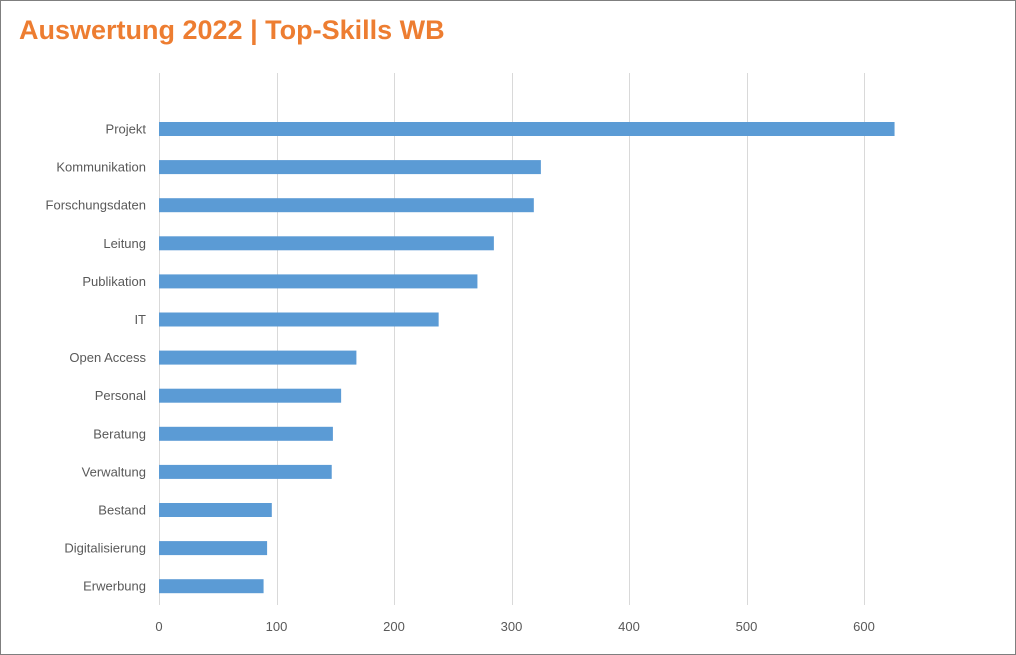 The image size is (1016, 655). Describe the element at coordinates (394, 626) in the screenshot. I see `x-tick-label: 200` at that location.